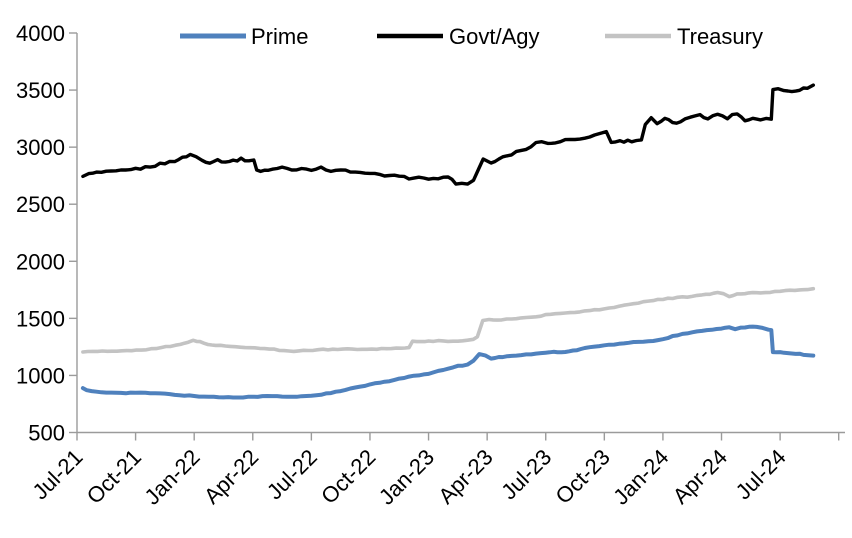 Image resolution: width=852 pixels, height=538 pixels. Describe the element at coordinates (494, 36) in the screenshot. I see `legend-label-govt-agy: Govt/Agy` at that location.